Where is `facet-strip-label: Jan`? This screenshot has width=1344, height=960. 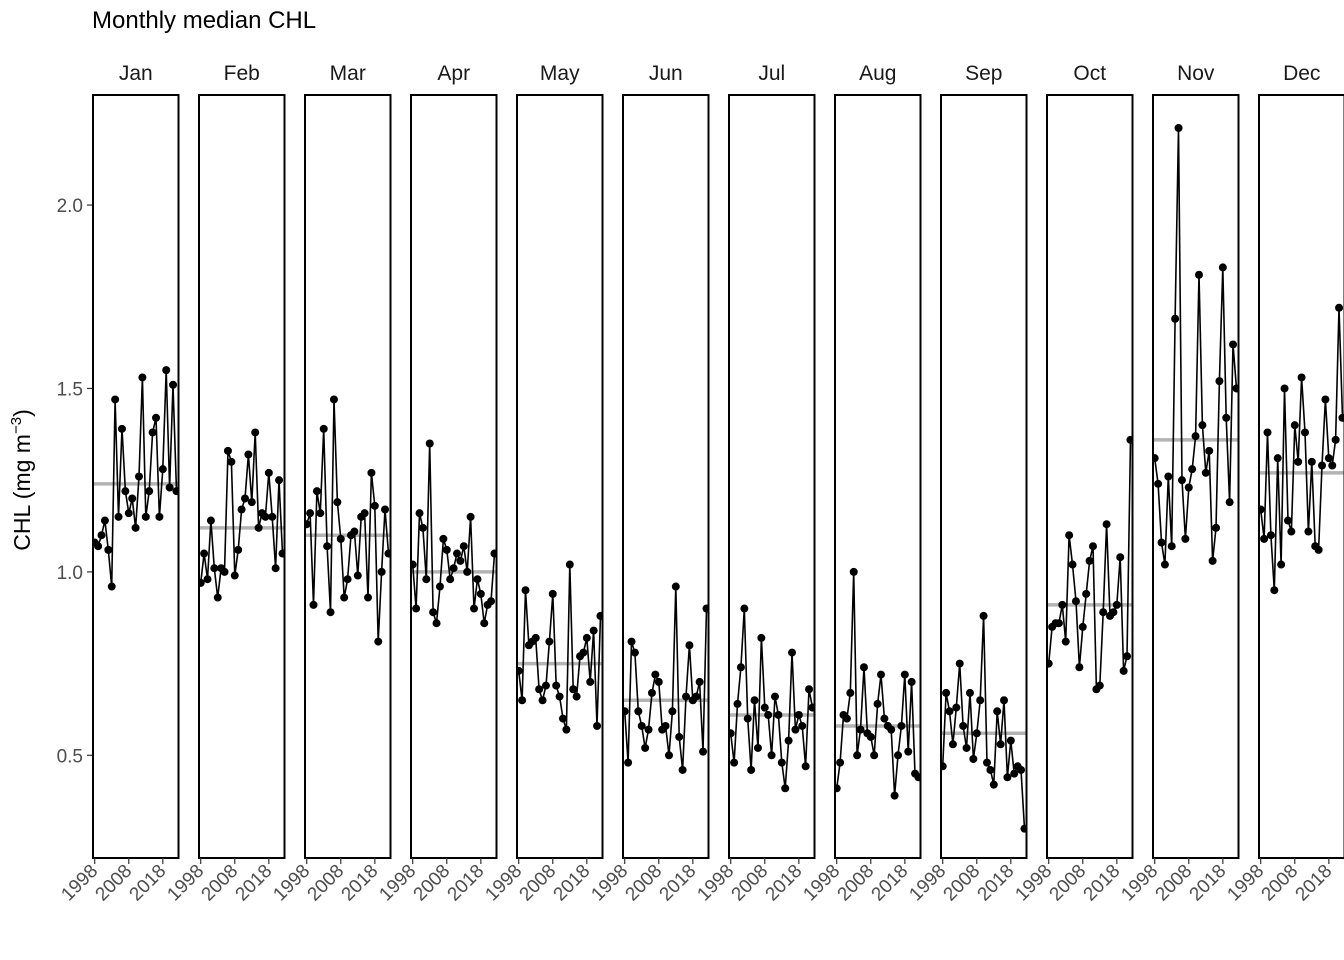 facet-strip-label: Jan is located at coordinates (136, 73).